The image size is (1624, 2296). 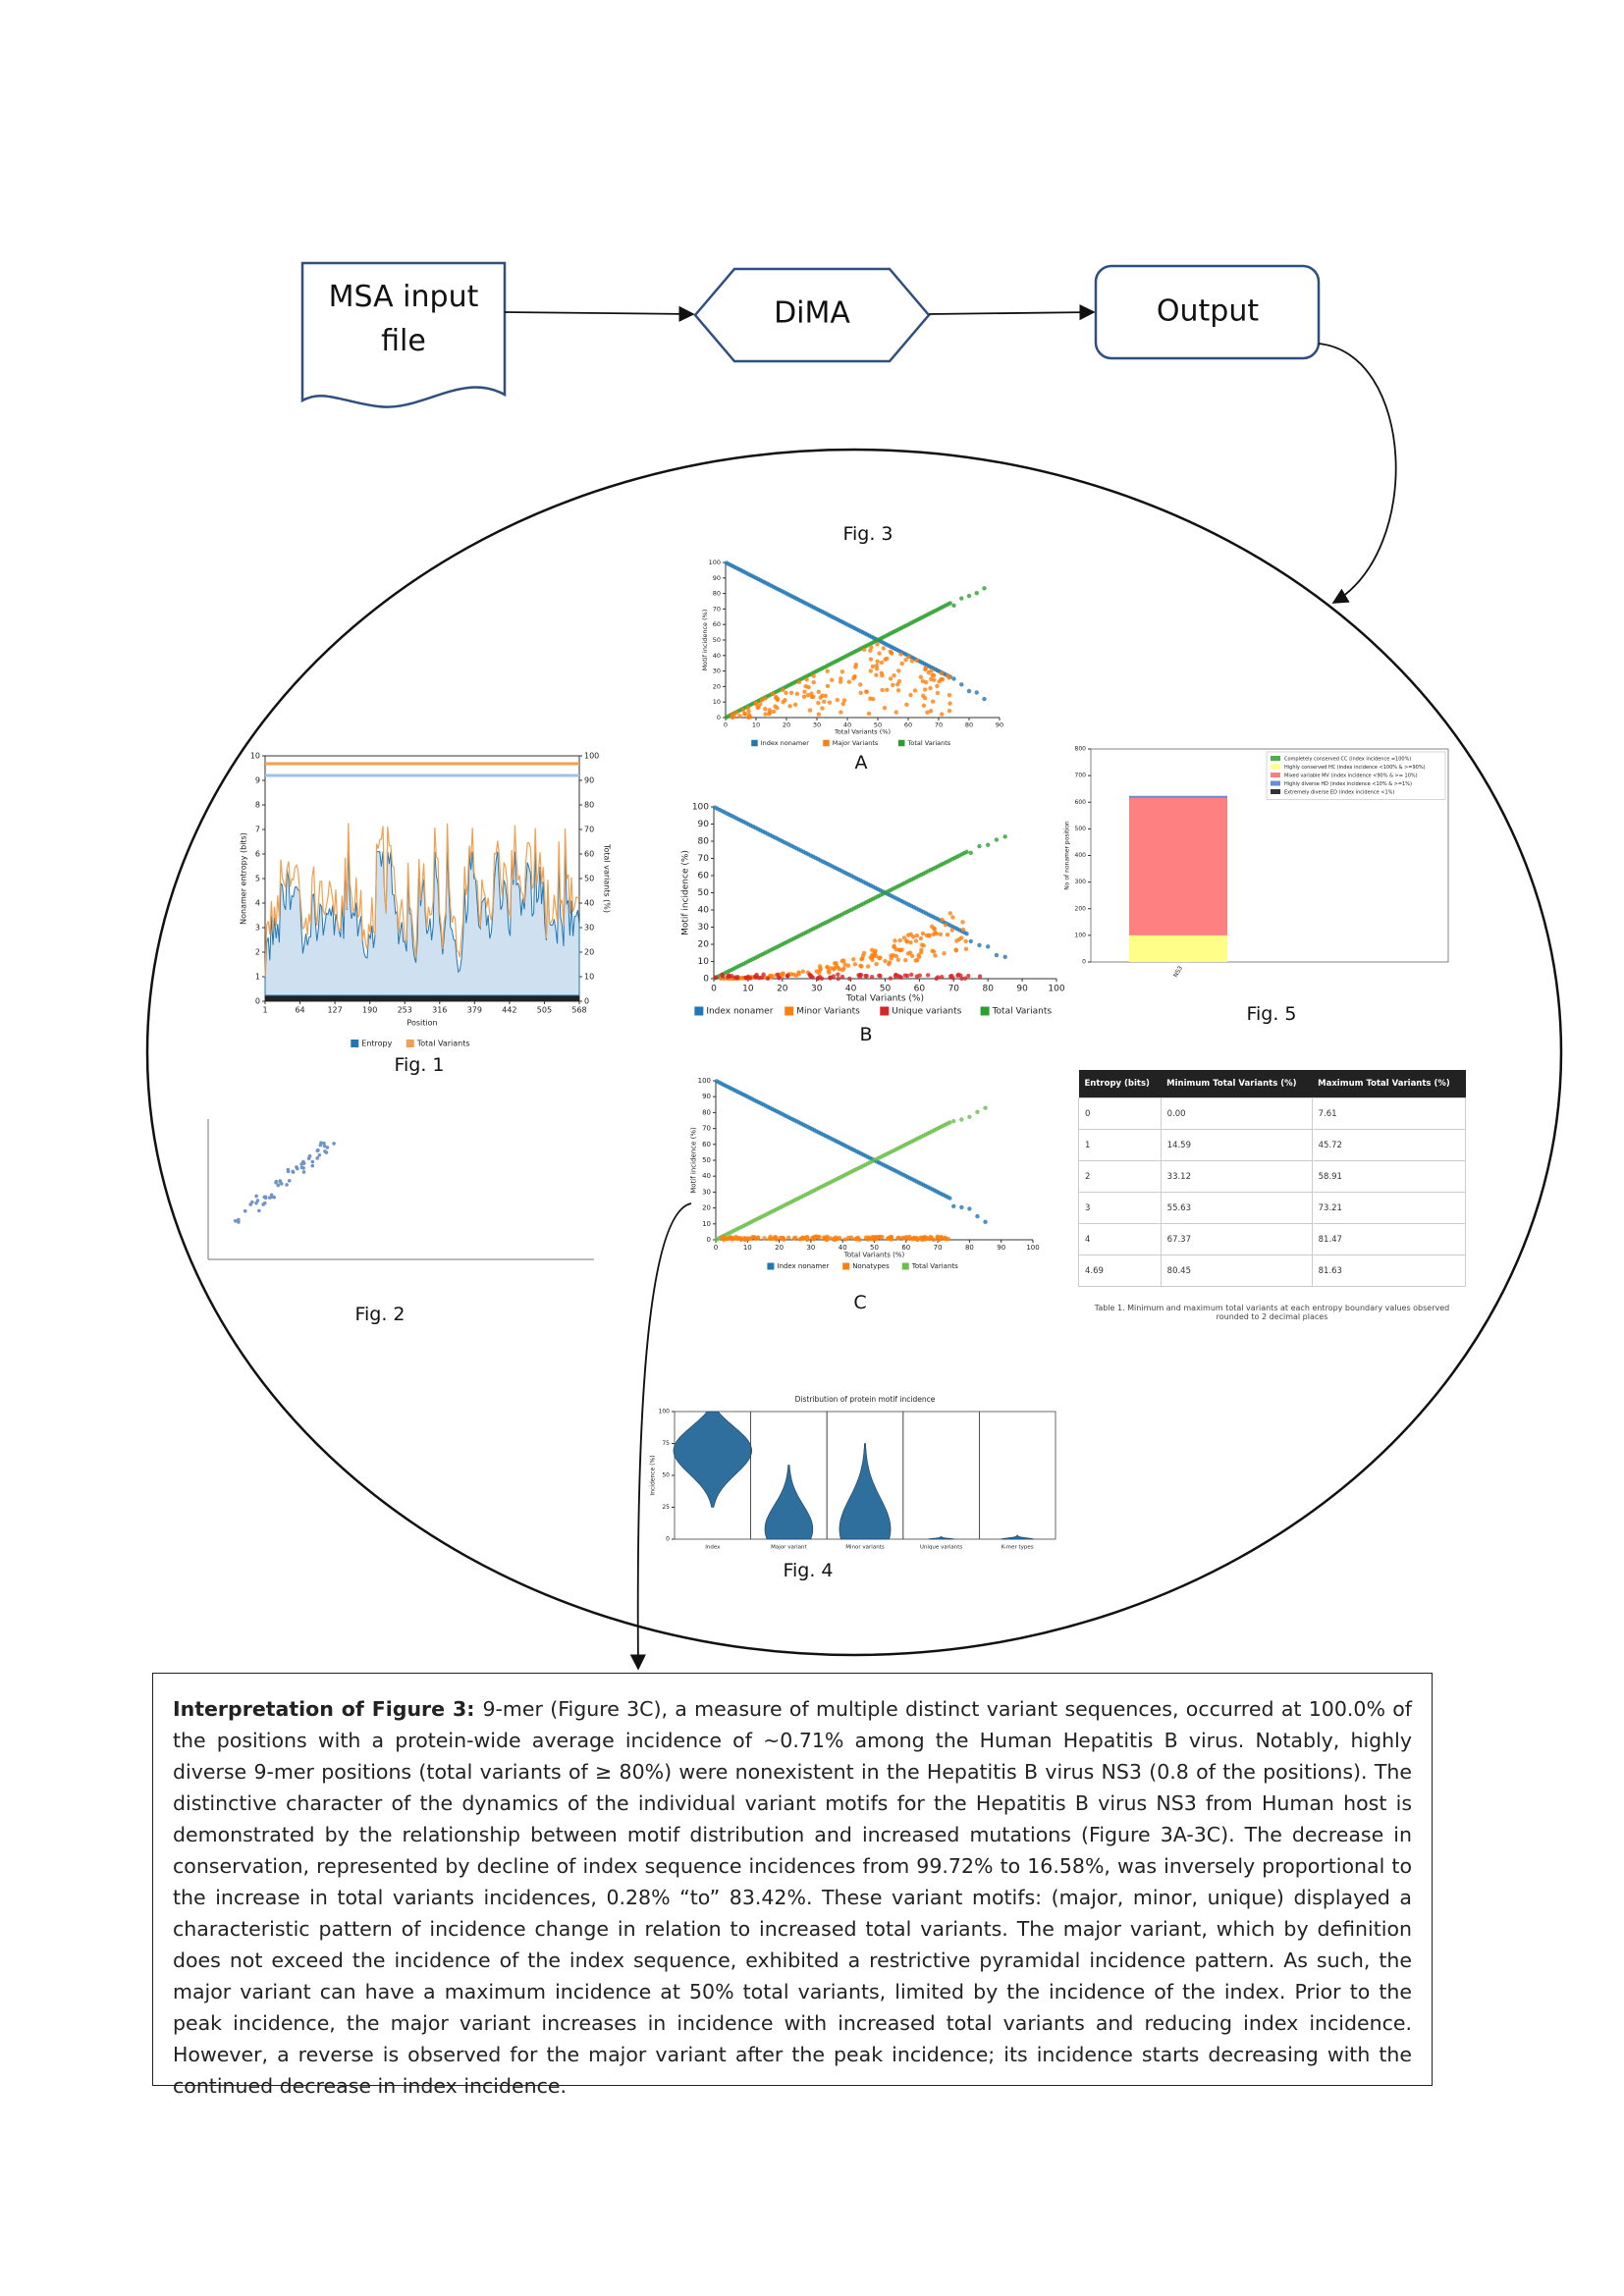 What do you see at coordinates (954, 990) in the screenshot?
I see `x-tick-label: 70` at bounding box center [954, 990].